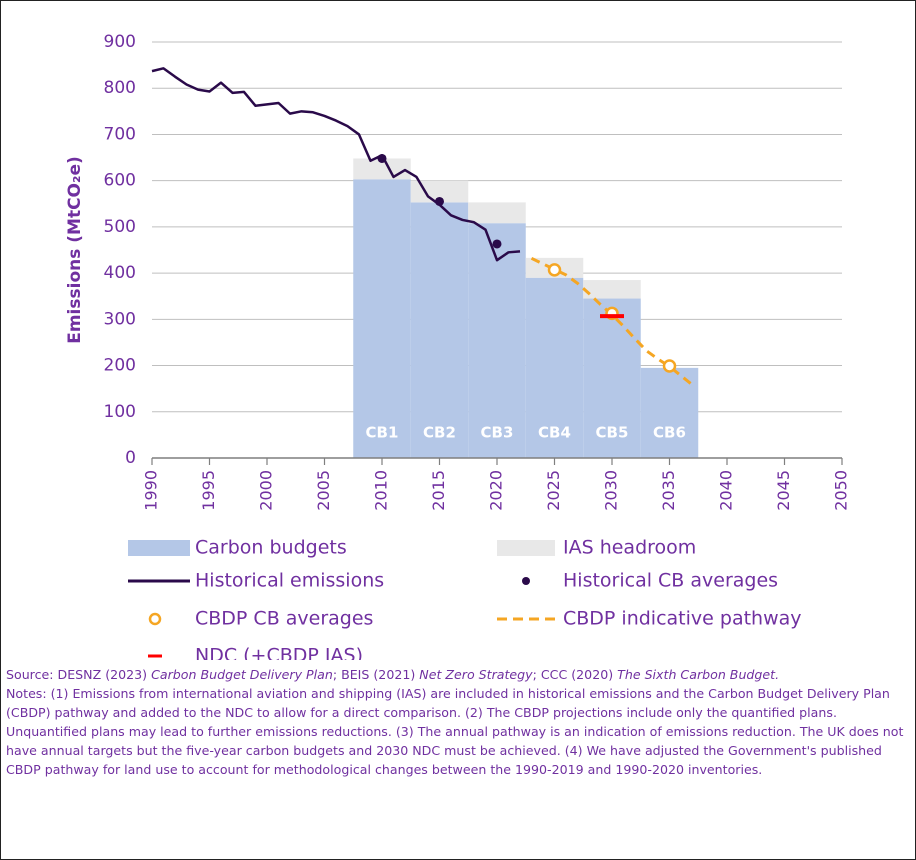 The height and width of the screenshot is (860, 916). I want to click on source-text: Source: DESNZ (2023), so click(79, 674).